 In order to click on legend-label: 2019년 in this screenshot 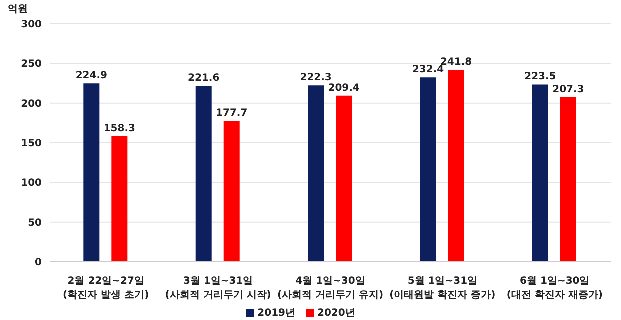, I will do `click(277, 313)`.